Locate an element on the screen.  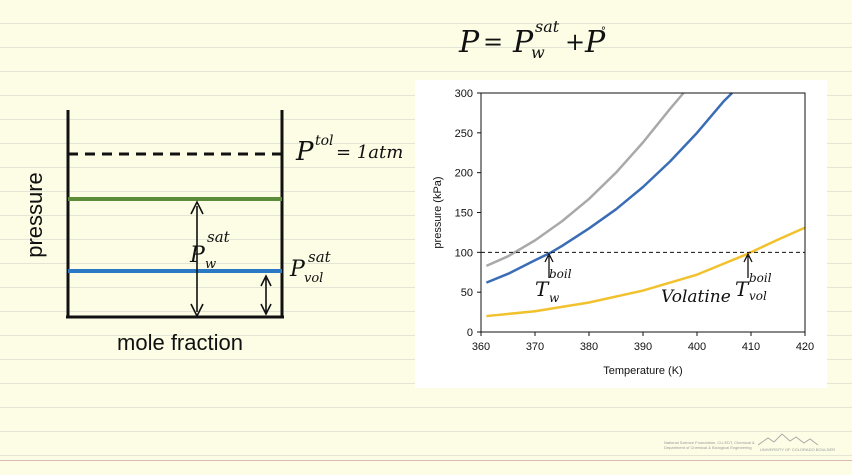
y-tick-label: 250 is located at coordinates (464, 134).